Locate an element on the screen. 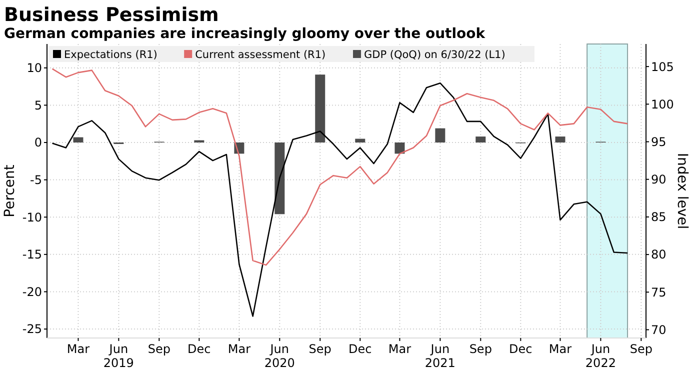 The height and width of the screenshot is (370, 693). y2-tick-label: 105 is located at coordinates (662, 67).